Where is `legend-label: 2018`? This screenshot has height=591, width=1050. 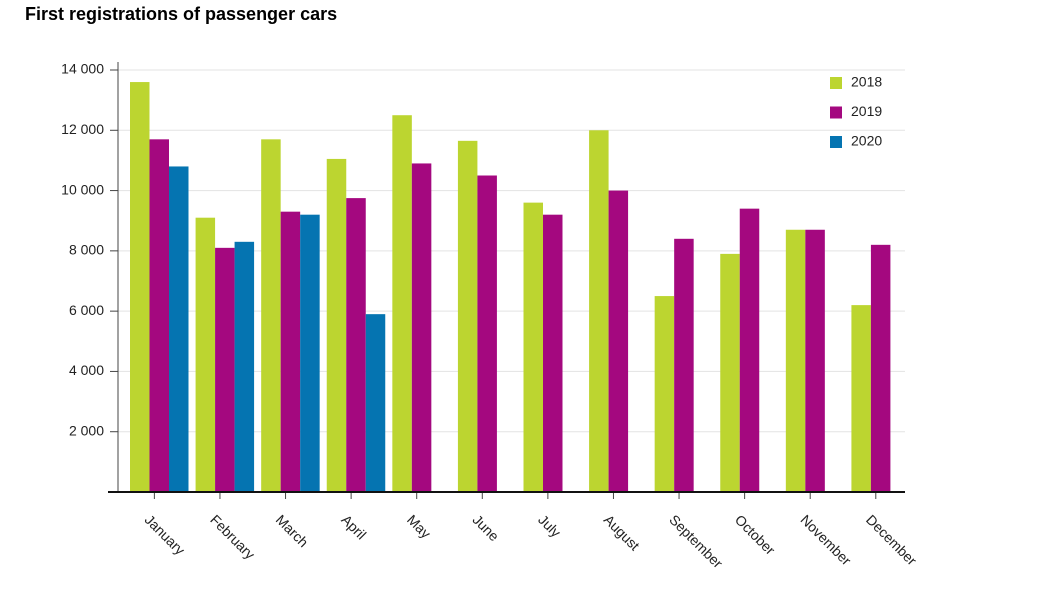
legend-label: 2018 is located at coordinates (866, 82).